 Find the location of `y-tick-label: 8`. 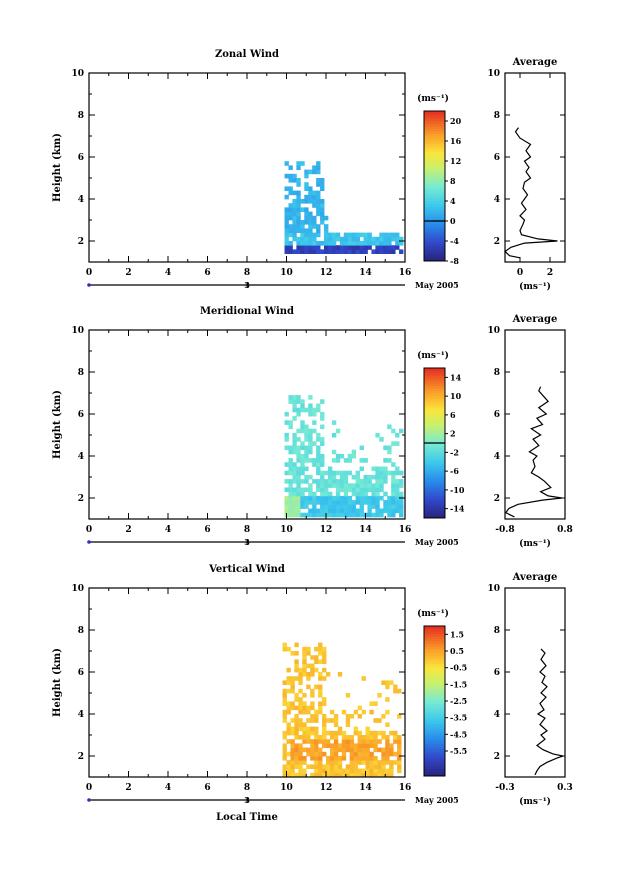

y-tick-label: 8 is located at coordinates (81, 373).